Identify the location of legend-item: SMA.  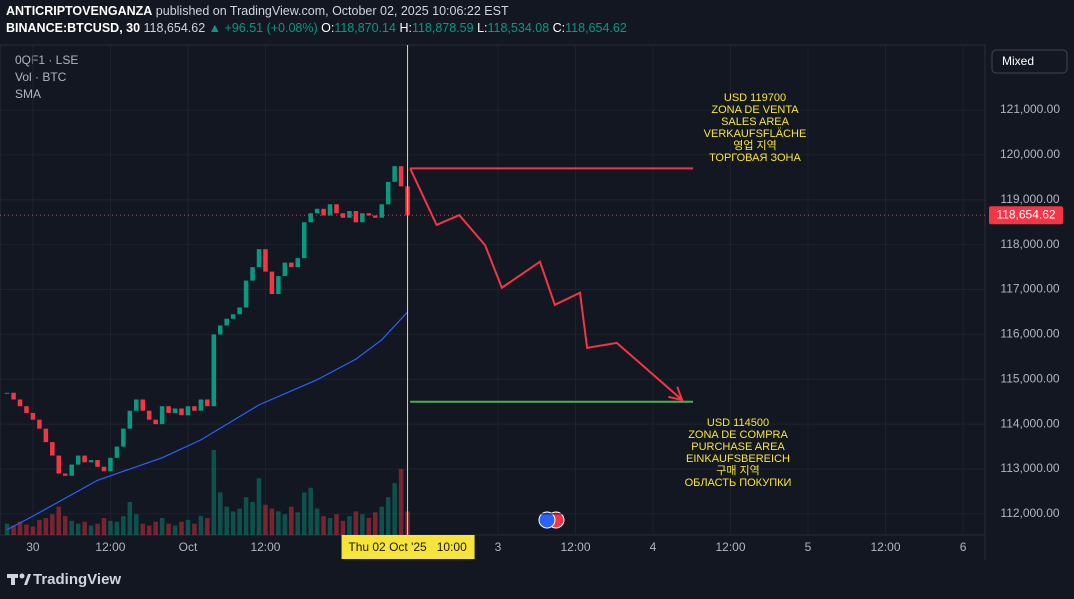
(28, 94).